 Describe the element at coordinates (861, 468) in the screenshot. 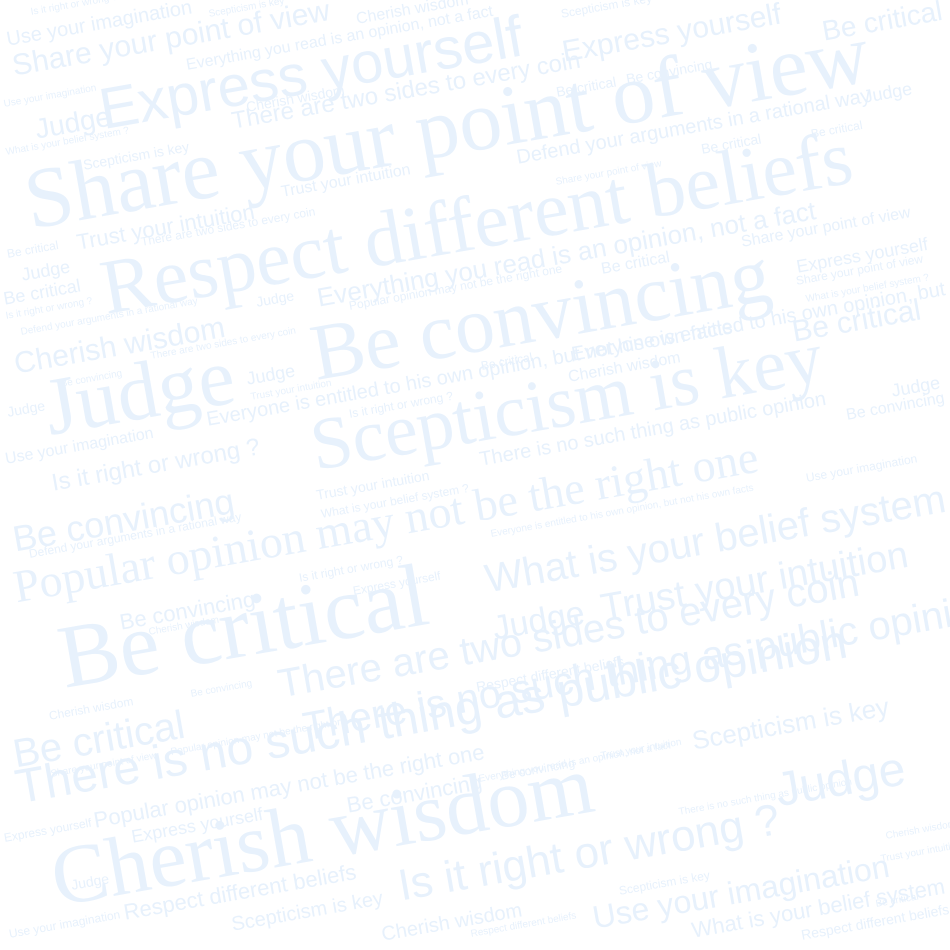

I see `word-use-imagination-small-3: Use your imagination` at that location.